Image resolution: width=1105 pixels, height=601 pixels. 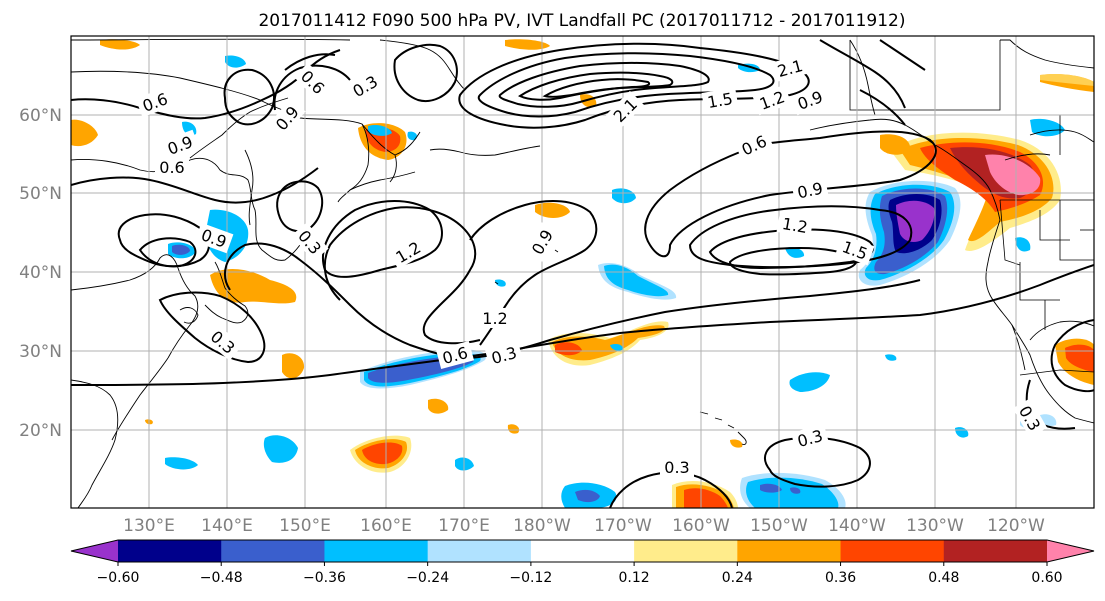 What do you see at coordinates (494, 318) in the screenshot?
I see `contour-label-1-2-b: 1.2` at bounding box center [494, 318].